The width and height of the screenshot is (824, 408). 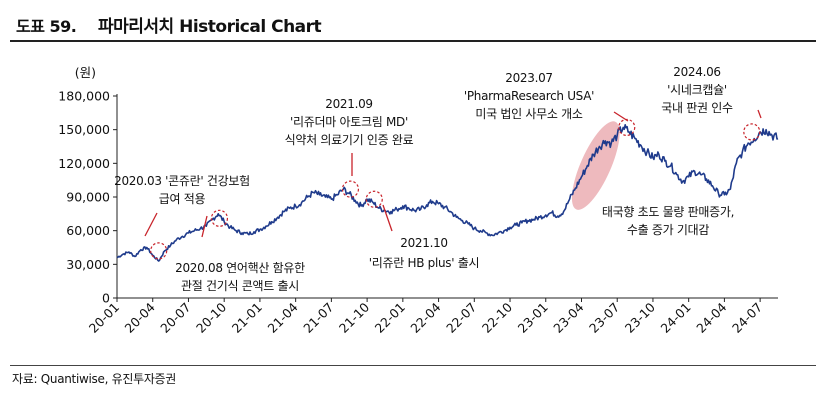 I want to click on annotation-a6: 태국향 초도 물량 판매증가, 수출 증가 기대감, so click(x=668, y=221).